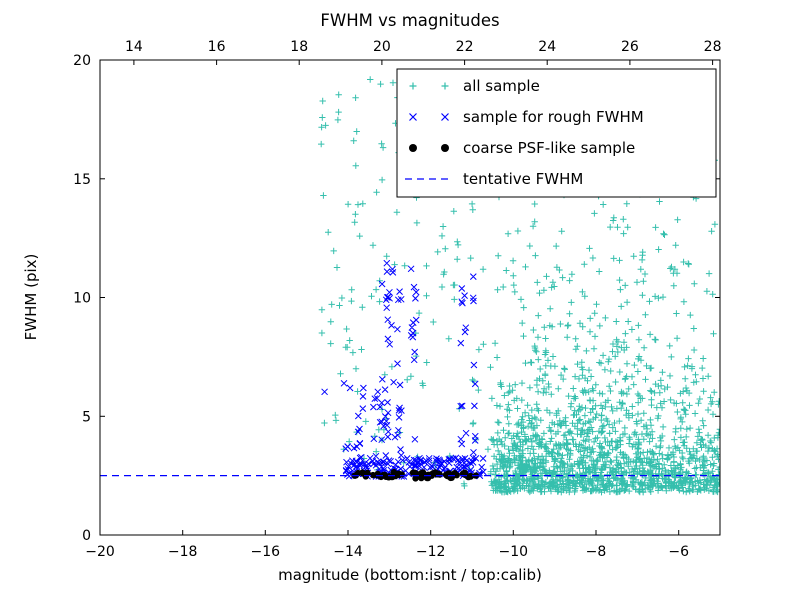 The width and height of the screenshot is (800, 600). I want to click on x-top-tick-label: 26, so click(630, 47).